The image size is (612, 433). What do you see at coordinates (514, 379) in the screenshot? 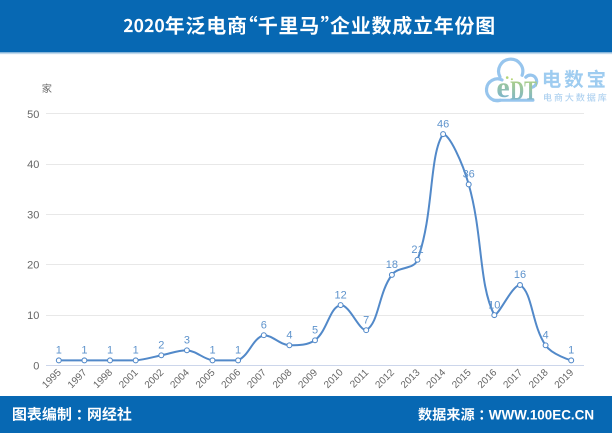
I see `svg-text: 2017` at bounding box center [514, 379].